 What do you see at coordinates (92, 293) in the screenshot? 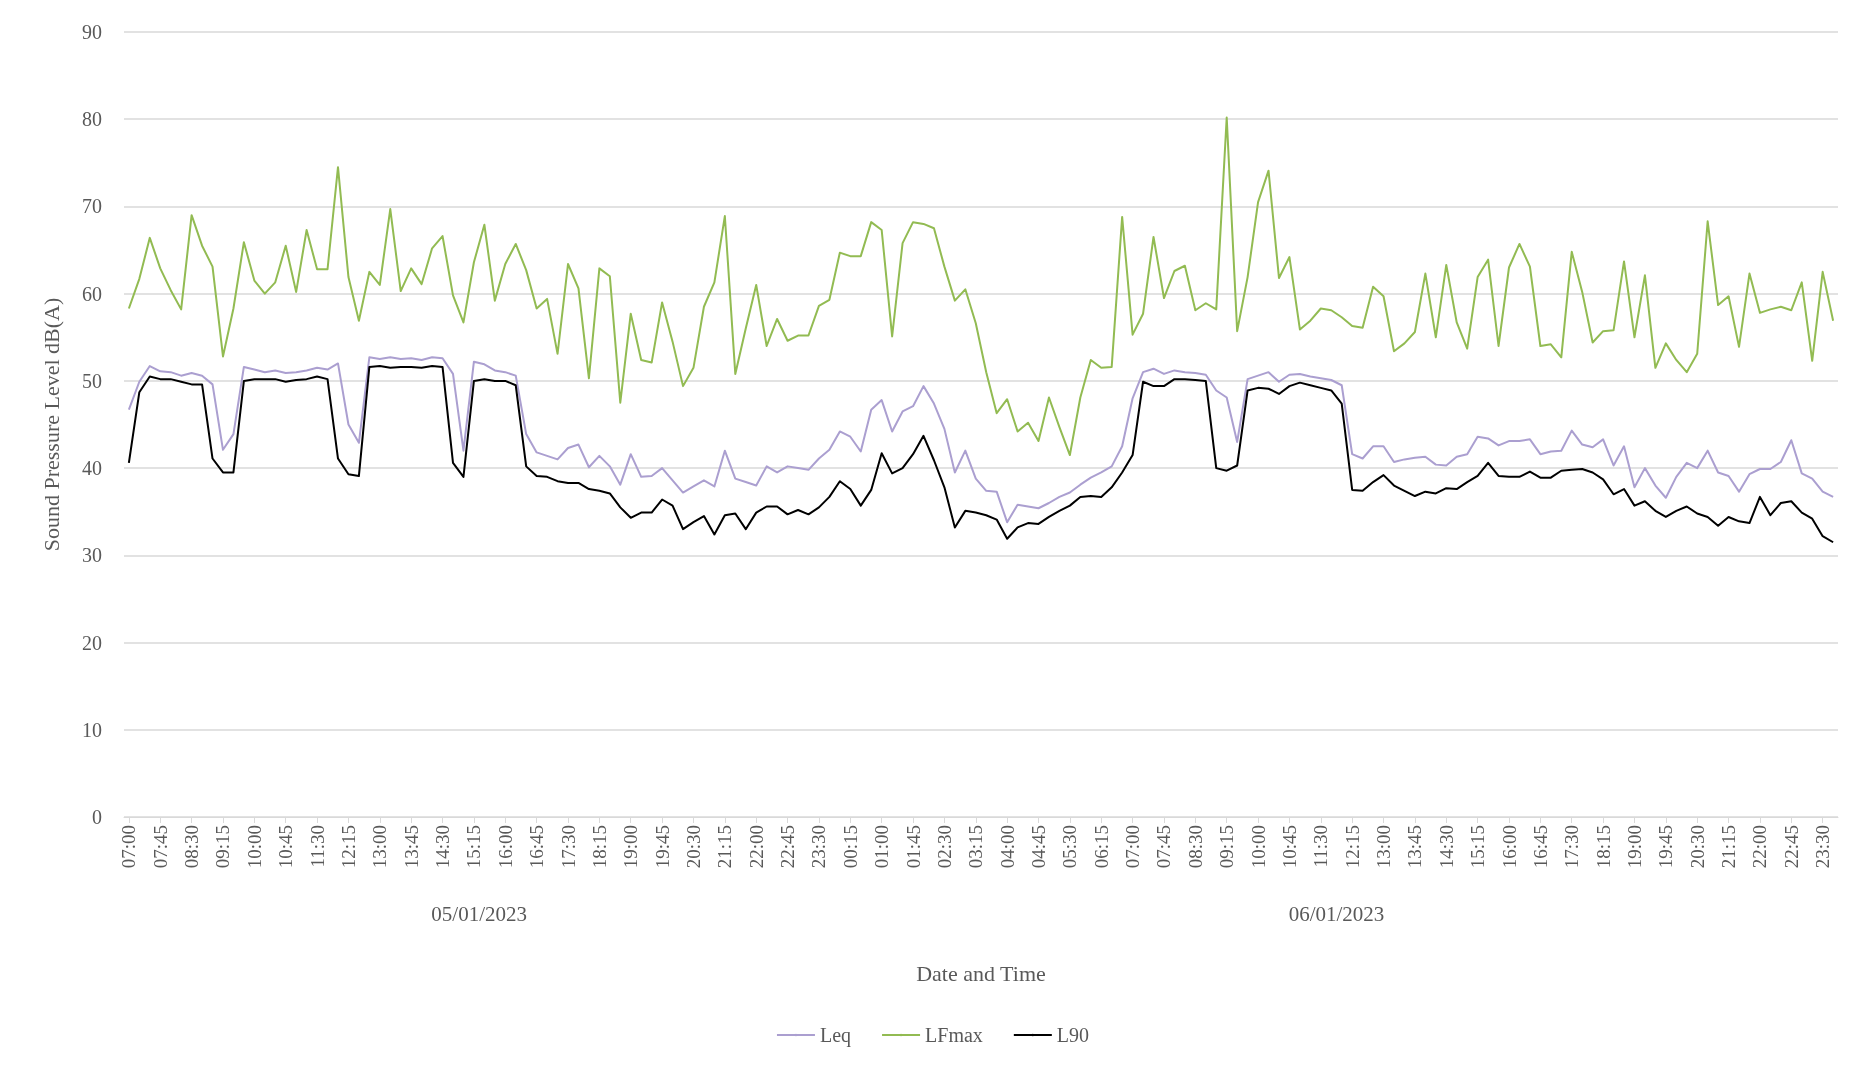
I see `y-tick-label: 60` at bounding box center [92, 293].